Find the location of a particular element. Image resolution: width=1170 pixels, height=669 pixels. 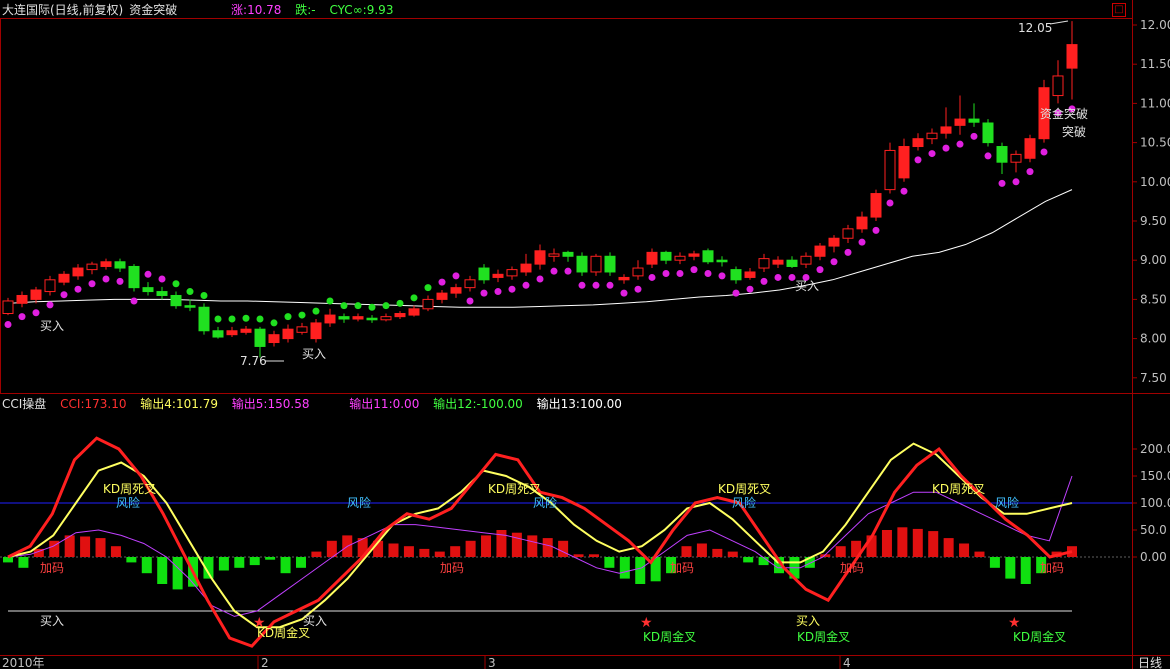

cci-tick-label: 150.0 is located at coordinates (1155, 476).